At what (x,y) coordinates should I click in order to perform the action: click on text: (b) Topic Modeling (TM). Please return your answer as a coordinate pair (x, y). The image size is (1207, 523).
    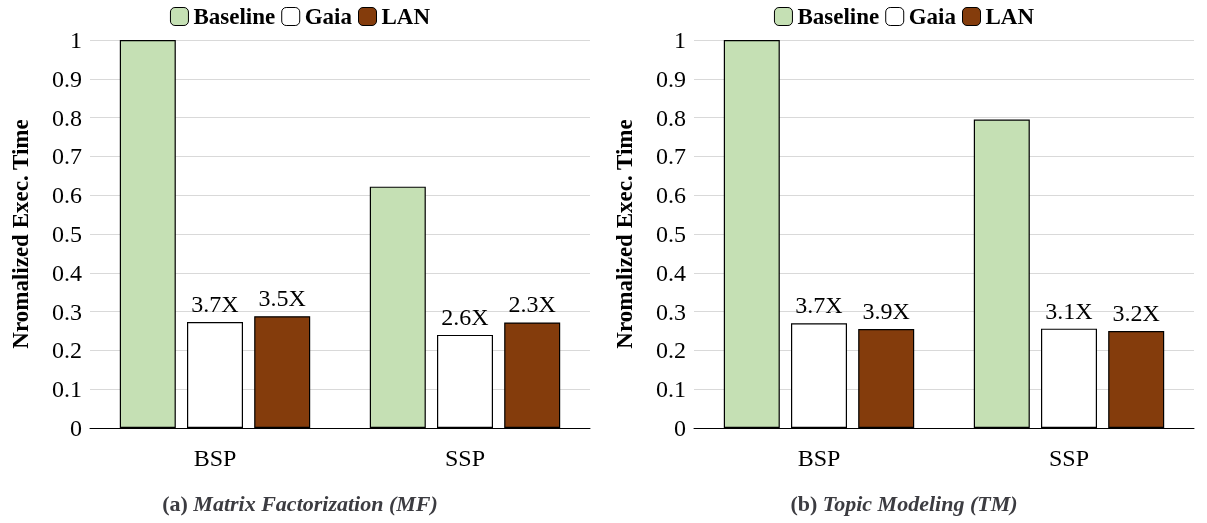
    Looking at the image, I should click on (904, 503).